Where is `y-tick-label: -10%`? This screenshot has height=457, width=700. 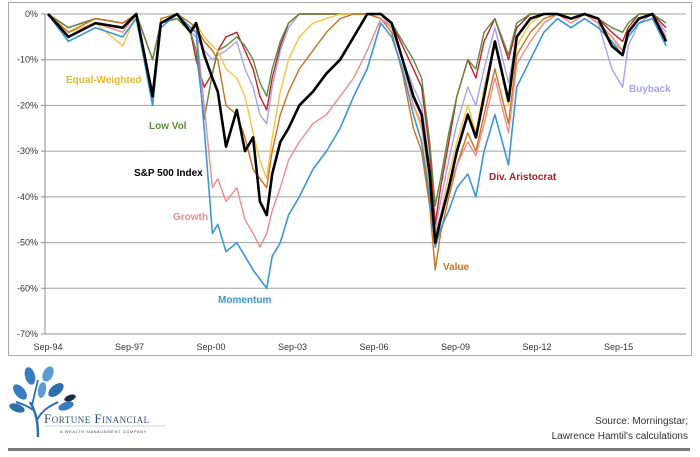 y-tick-label: -10% is located at coordinates (27, 60).